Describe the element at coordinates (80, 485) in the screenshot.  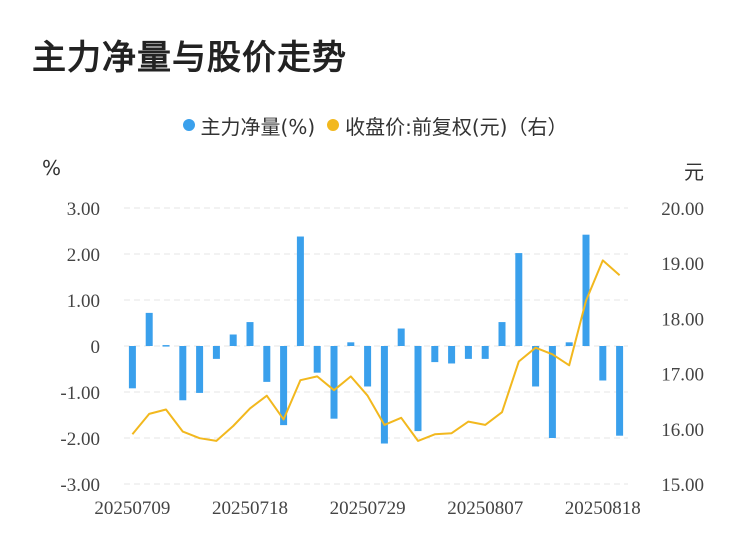
I see `left-tick-label: -3.00` at that location.